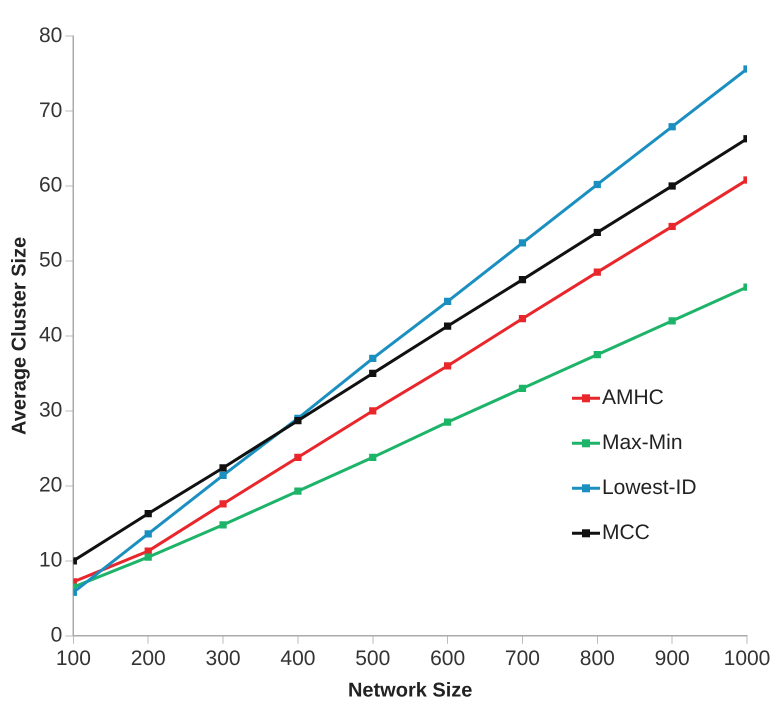 Image resolution: width=777 pixels, height=713 pixels. Describe the element at coordinates (50, 560) in the screenshot. I see `y-tick-label: 10` at that location.